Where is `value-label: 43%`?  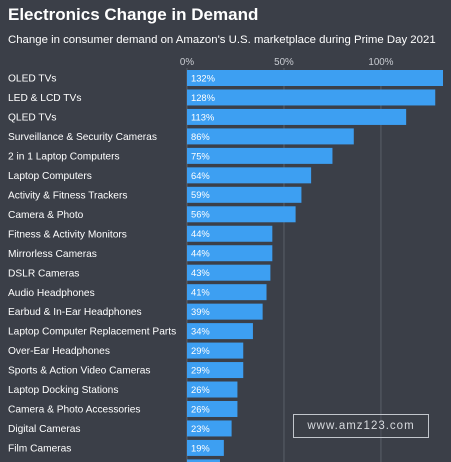 value-label: 43% is located at coordinates (200, 272).